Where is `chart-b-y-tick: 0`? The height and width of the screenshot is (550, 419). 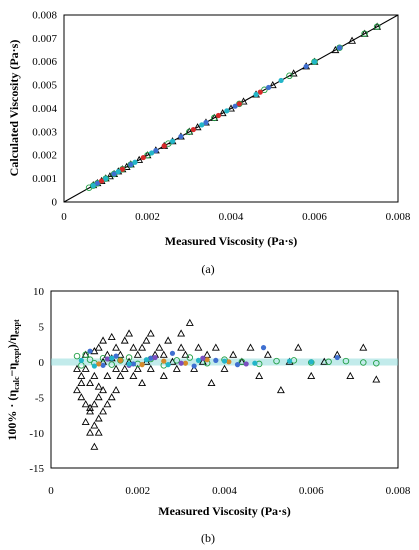 chart-b-y-tick: 0 is located at coordinates (42, 363).